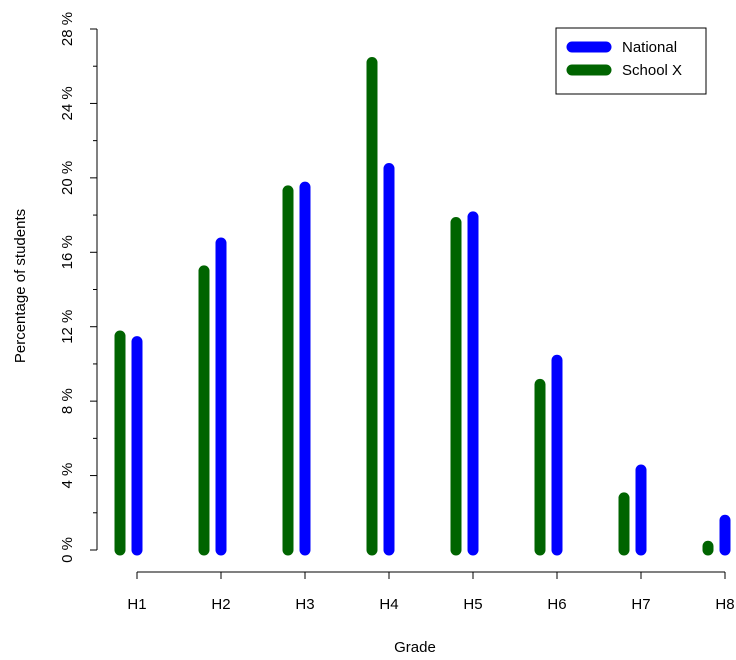 The height and width of the screenshot is (660, 736). What do you see at coordinates (431, 592) in the screenshot?
I see `x-axis: H1 H2 H3 H4 H5 H6 H7 H8` at bounding box center [431, 592].